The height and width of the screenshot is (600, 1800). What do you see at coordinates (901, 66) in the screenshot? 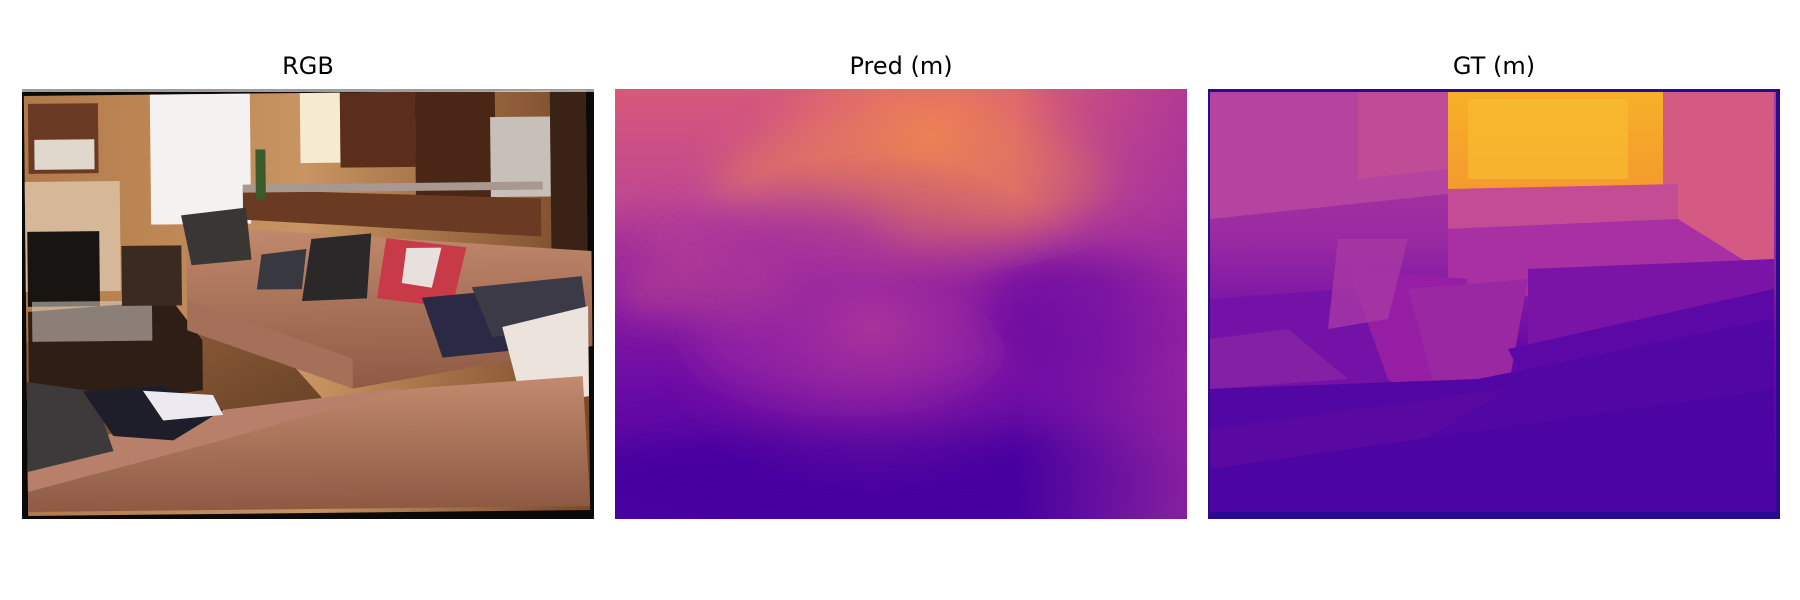
I see `pred-title: Pred (m)` at bounding box center [901, 66].